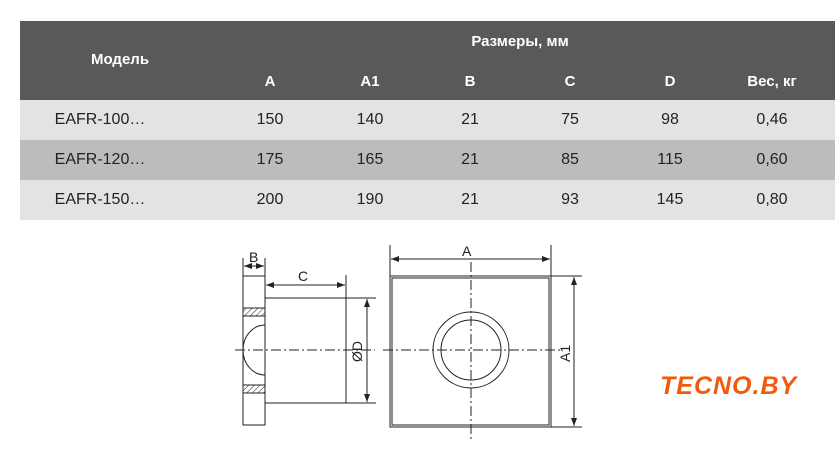 The image size is (840, 460). What do you see at coordinates (570, 81) in the screenshot?
I see `header-col: C` at bounding box center [570, 81].